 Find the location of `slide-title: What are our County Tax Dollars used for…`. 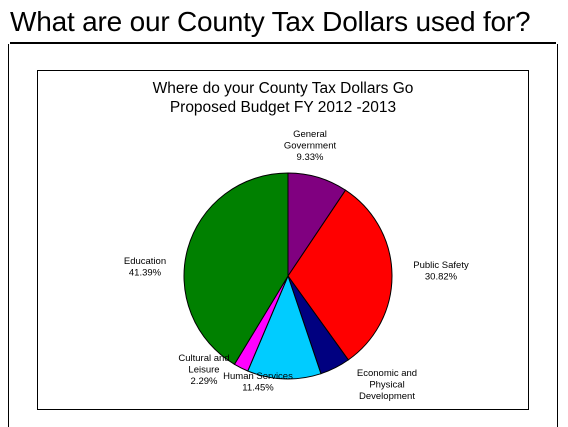

slide-title: What are our County Tax Dollars used for… is located at coordinates (270, 21).